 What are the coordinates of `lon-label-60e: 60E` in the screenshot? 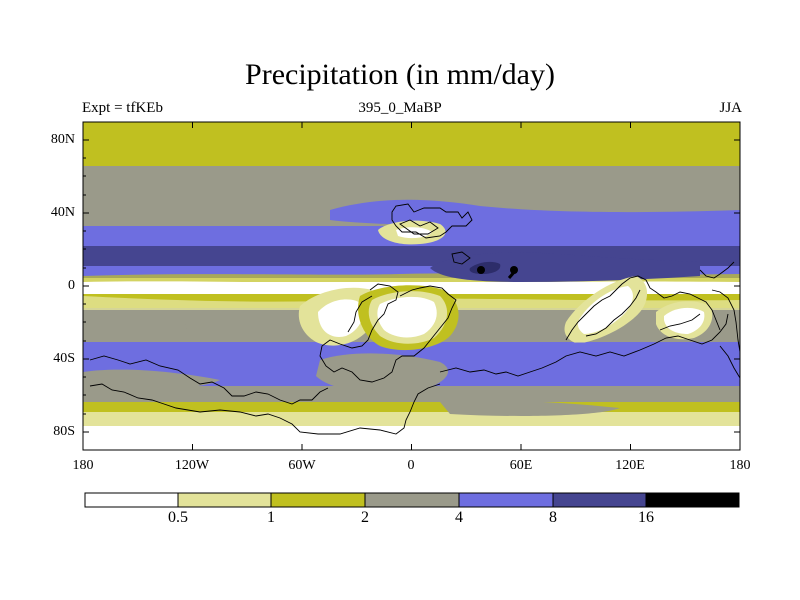 It's located at (521, 465).